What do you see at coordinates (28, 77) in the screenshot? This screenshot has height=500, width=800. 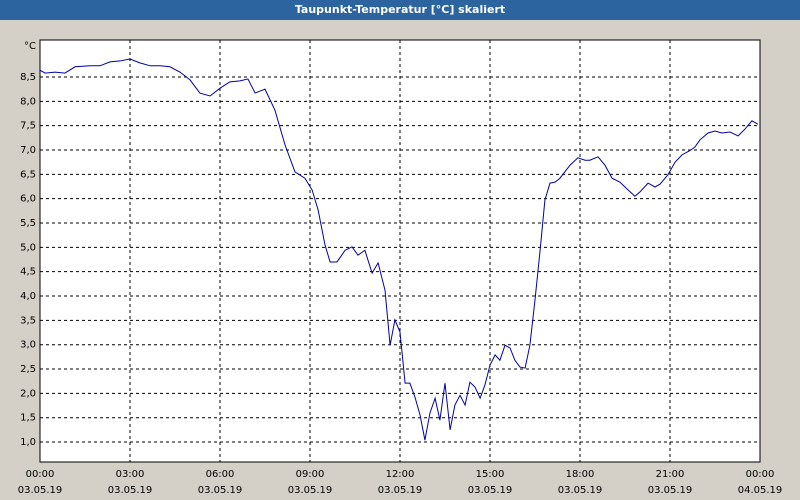 I see `y-tick-label: 8,5` at bounding box center [28, 77].